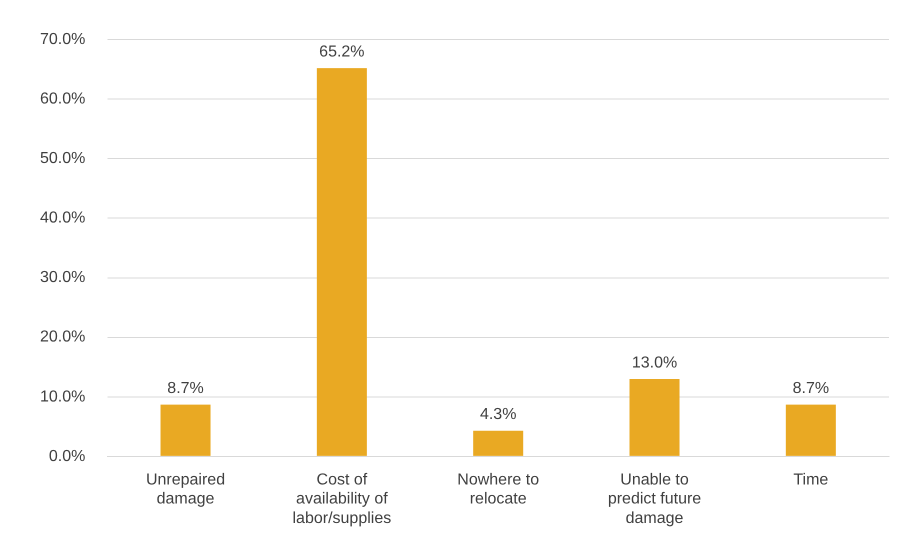  I want to click on x-tick-label: Time, so click(810, 479).